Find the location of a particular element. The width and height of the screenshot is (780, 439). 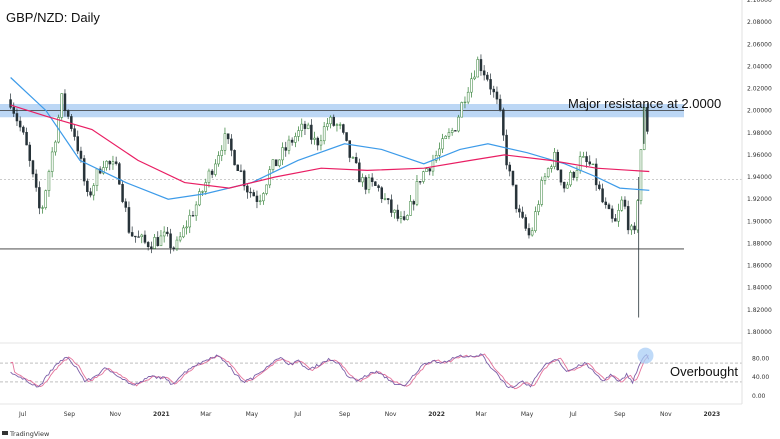

price-tick-label: 1.88000 is located at coordinates (759, 243).